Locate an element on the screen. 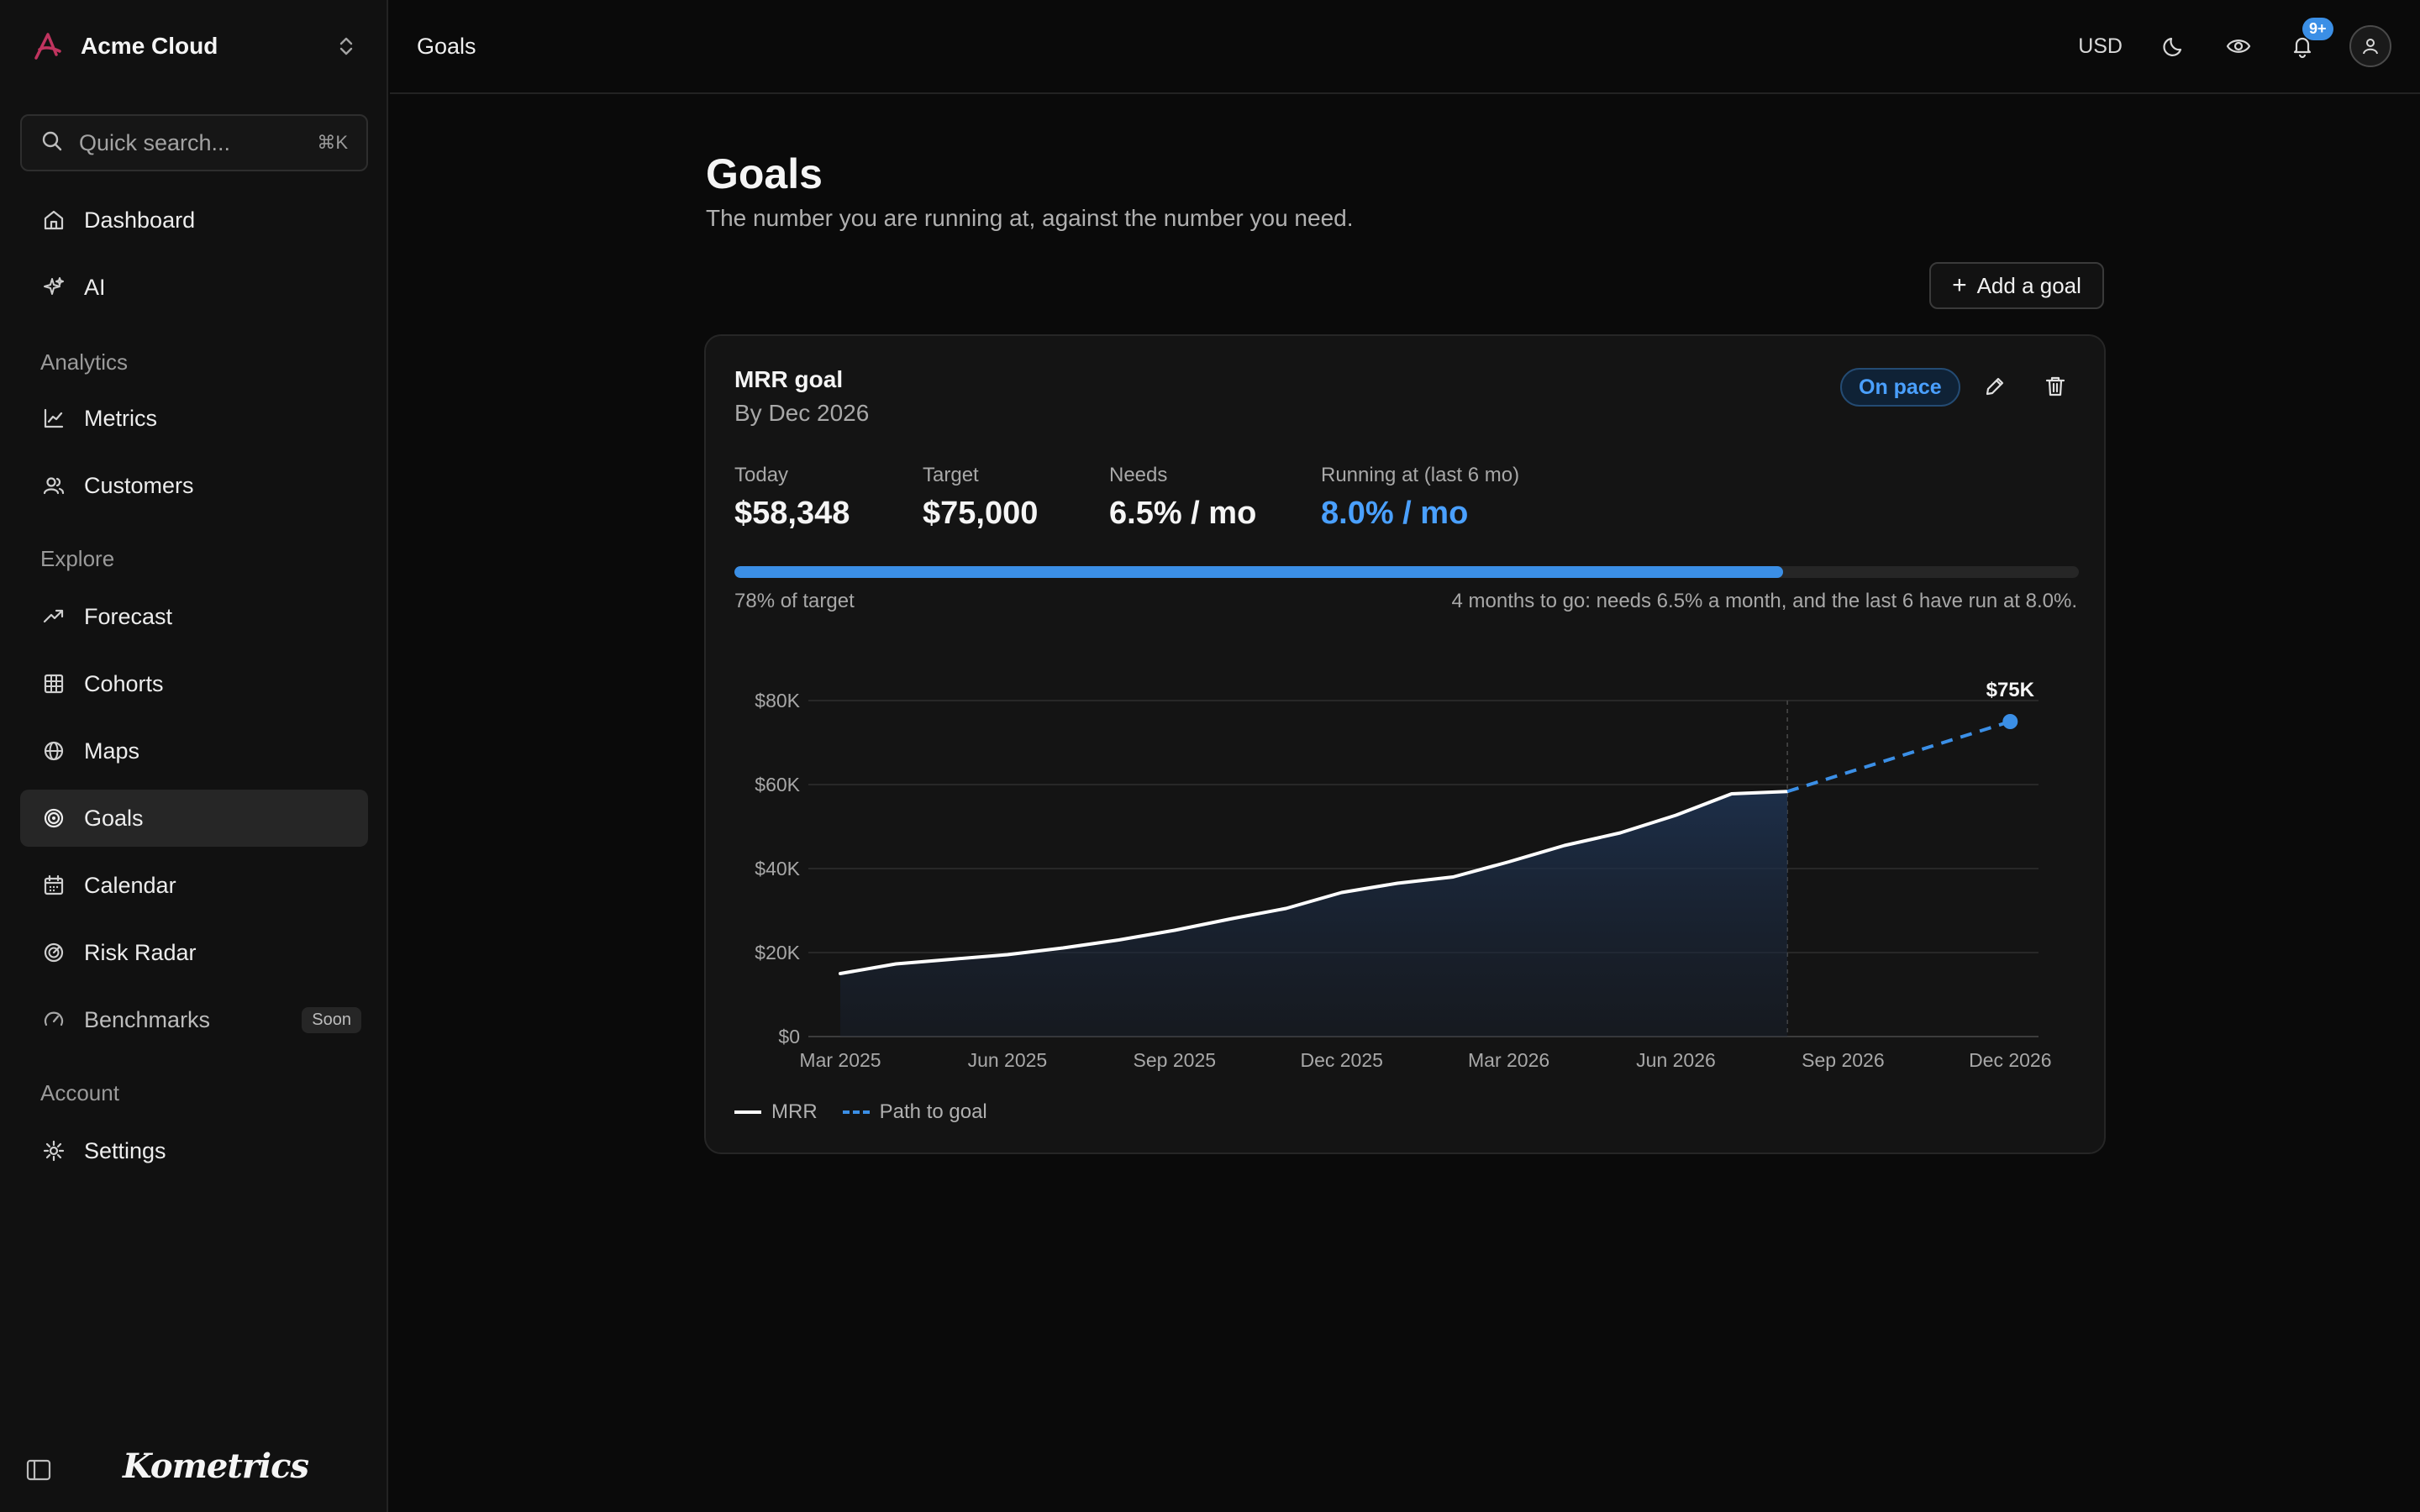 This screenshot has width=2420, height=1512. stat-value: 8.0% / mo is located at coordinates (1395, 513).